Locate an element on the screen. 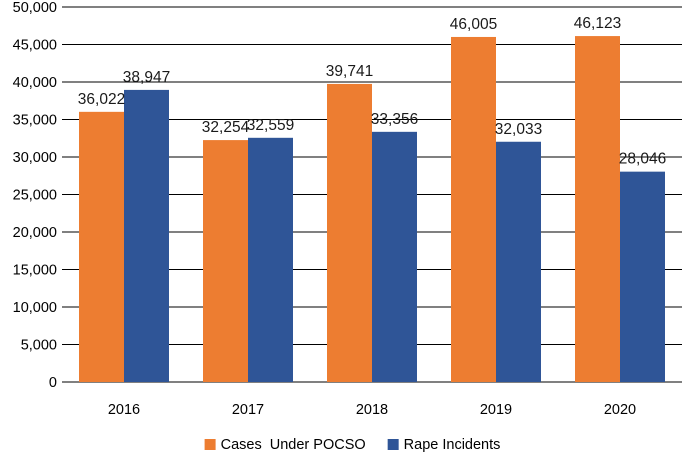  data-label: 32,559 is located at coordinates (270, 125).